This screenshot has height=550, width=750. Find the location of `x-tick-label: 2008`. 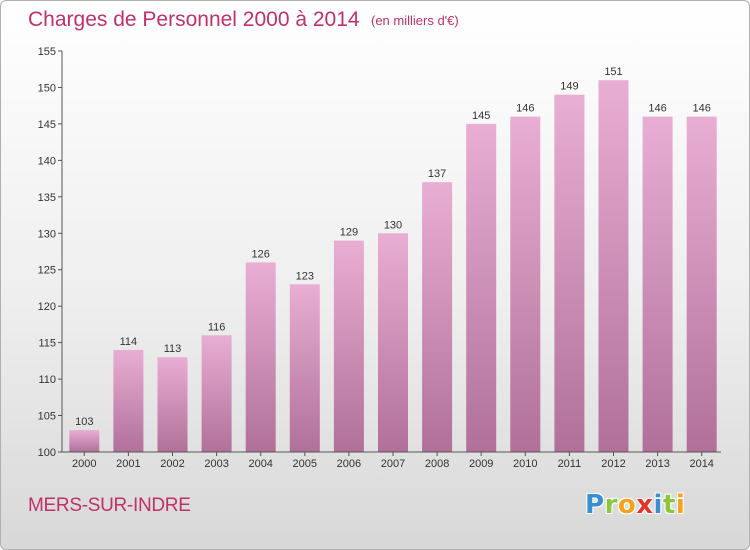

x-tick-label: 2008 is located at coordinates (437, 464).